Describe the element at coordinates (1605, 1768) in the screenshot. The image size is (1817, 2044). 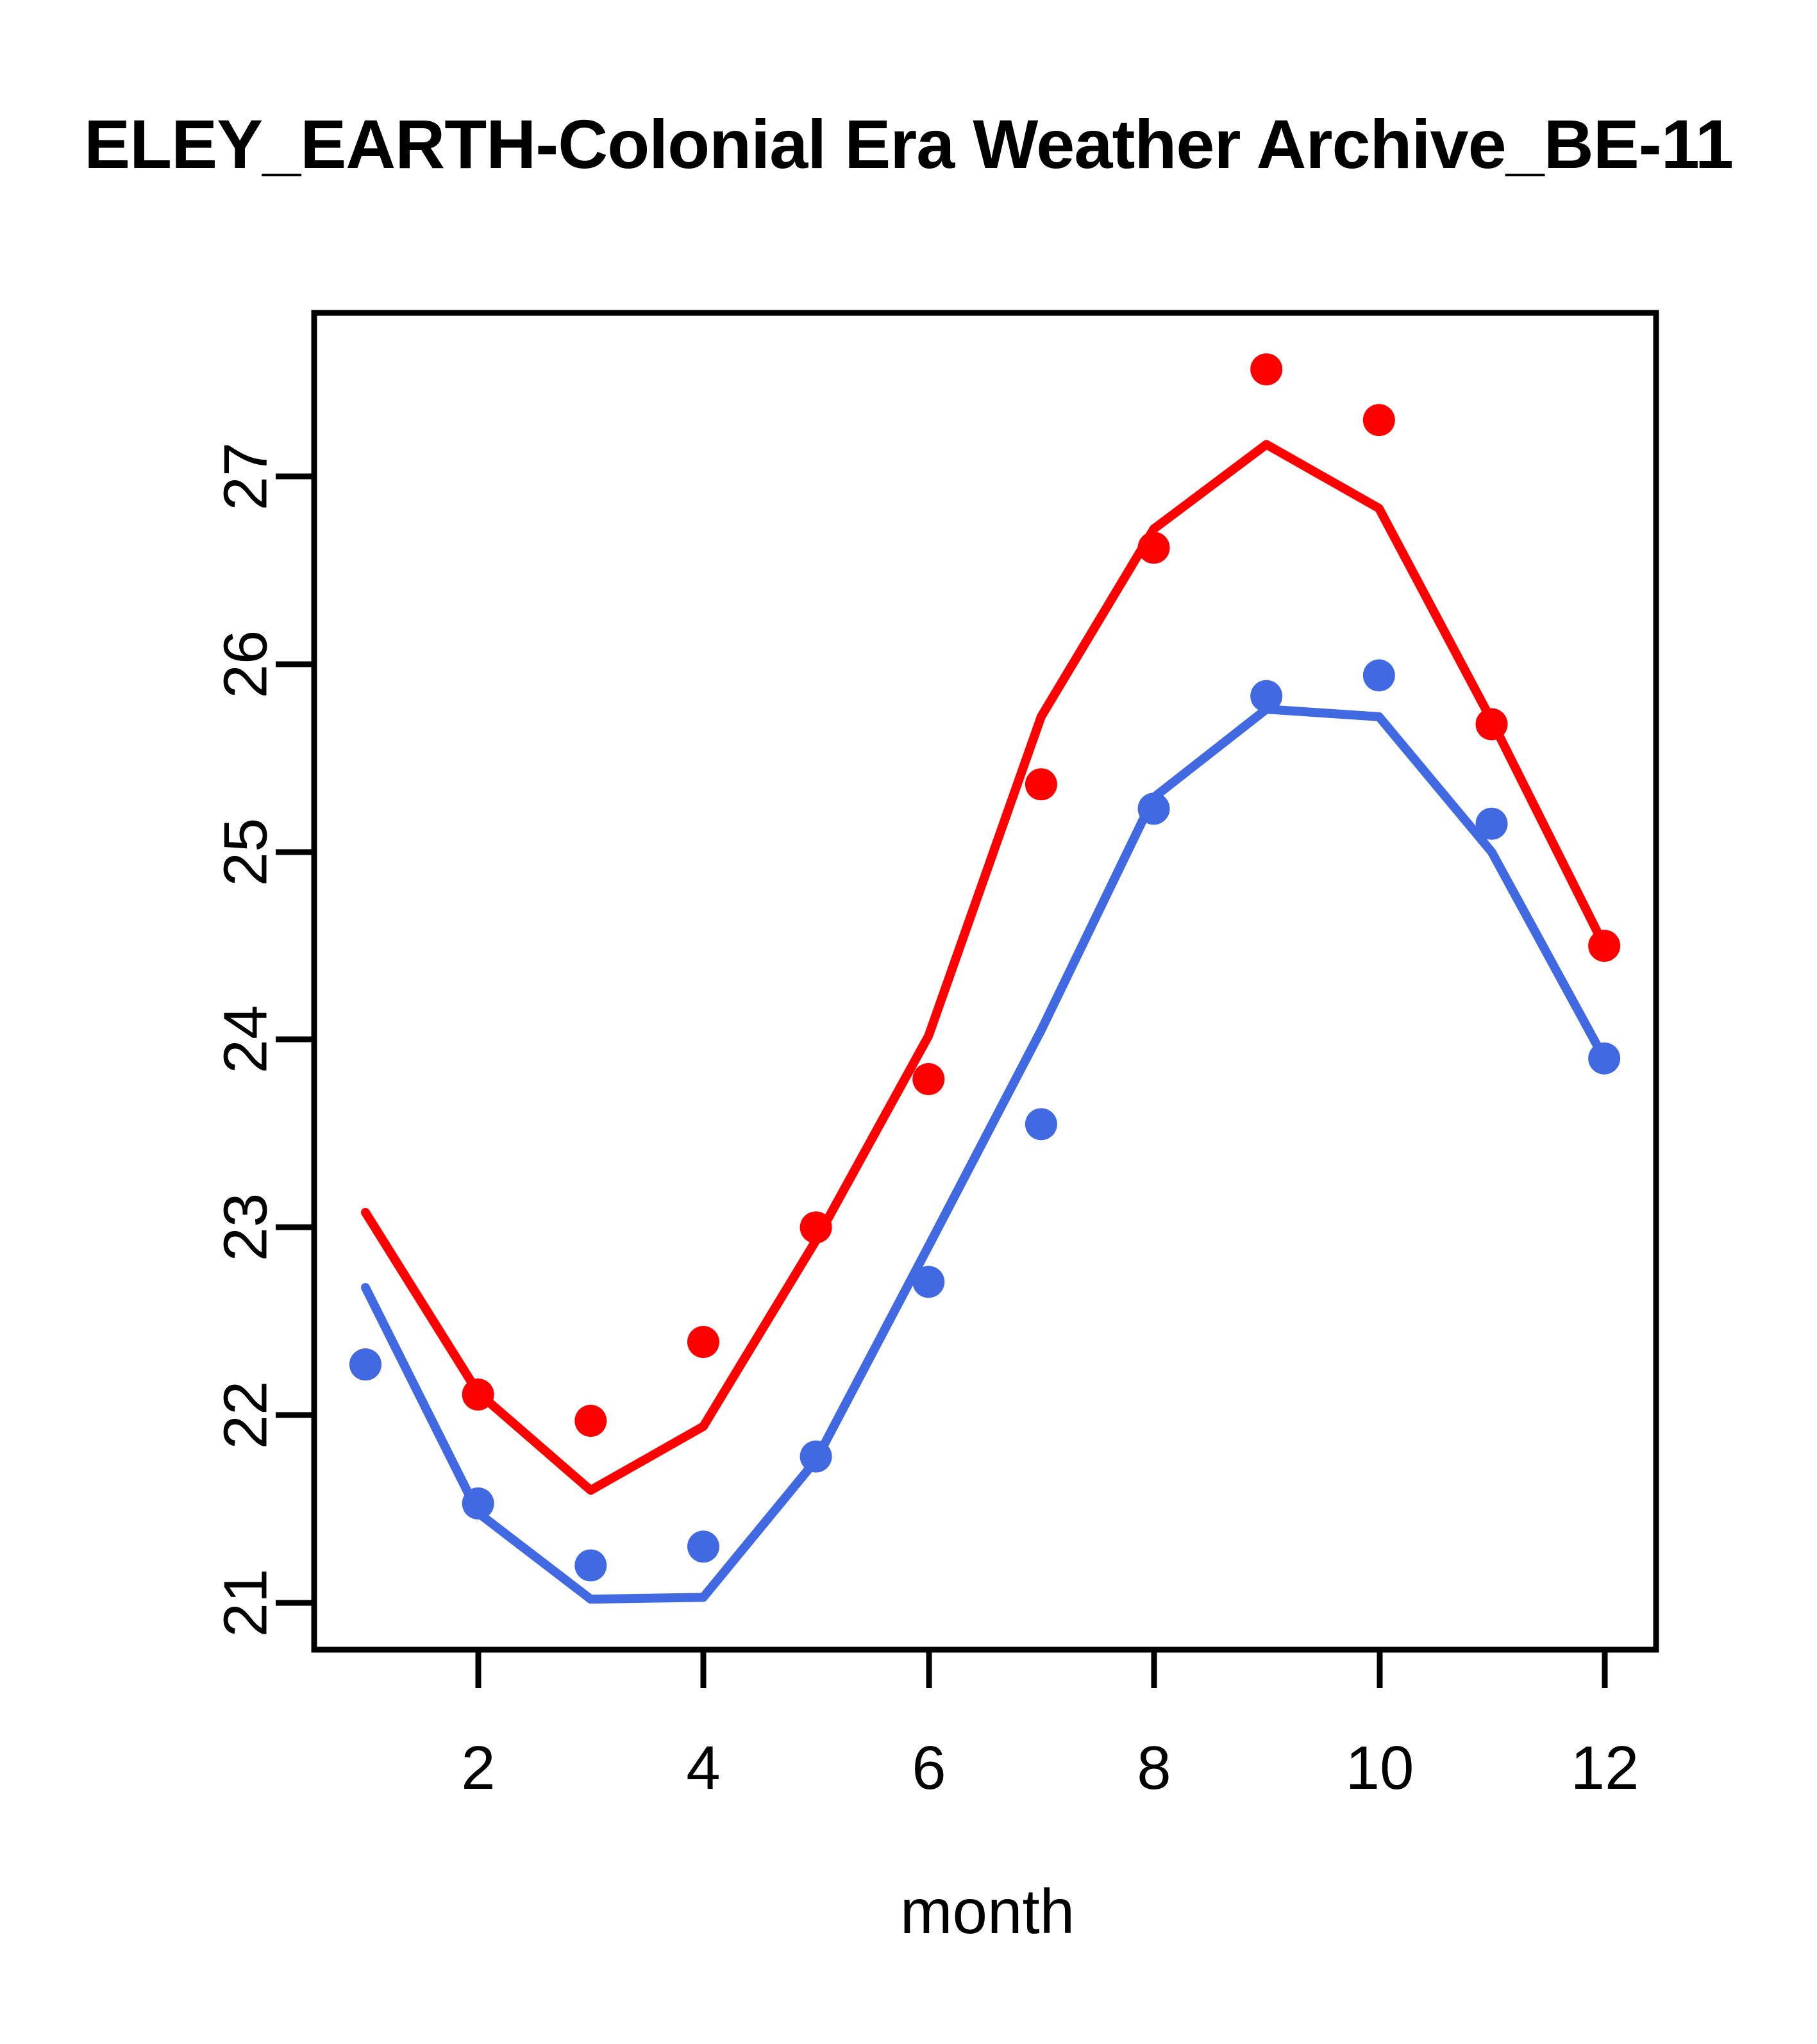
I see `x-tick-label-12: 12` at that location.